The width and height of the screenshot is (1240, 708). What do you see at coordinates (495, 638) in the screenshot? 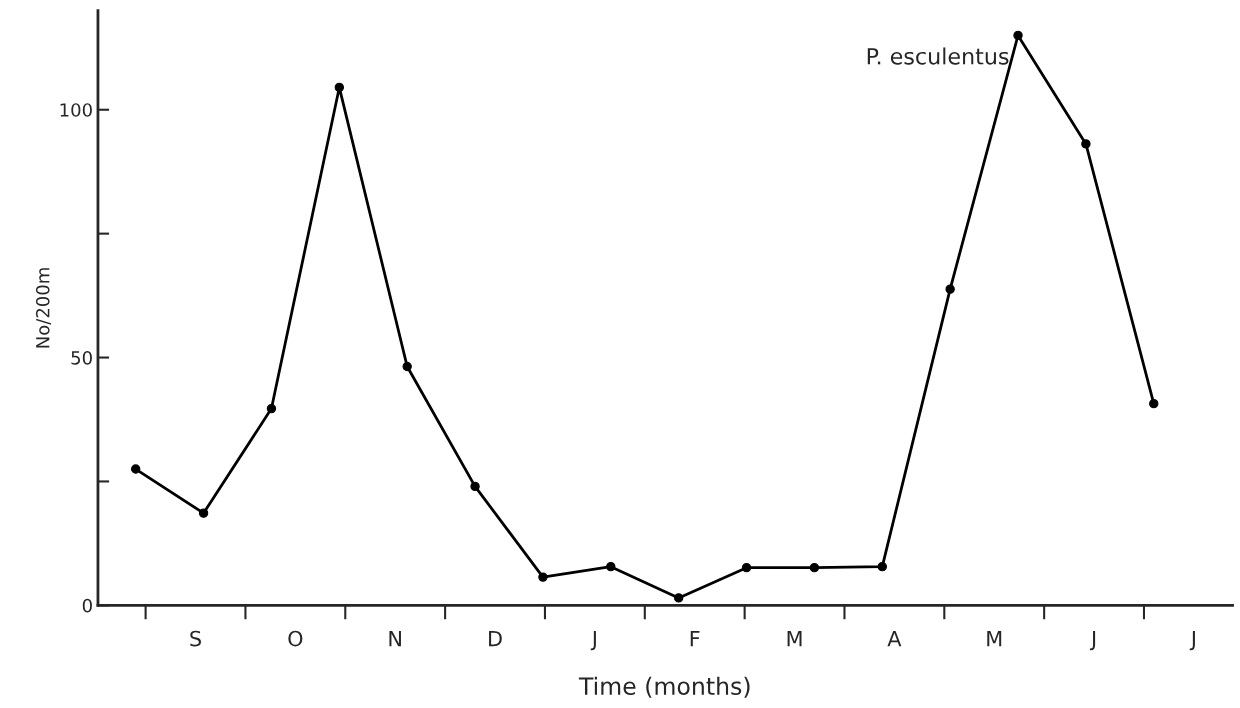
I see `text: D` at bounding box center [495, 638].